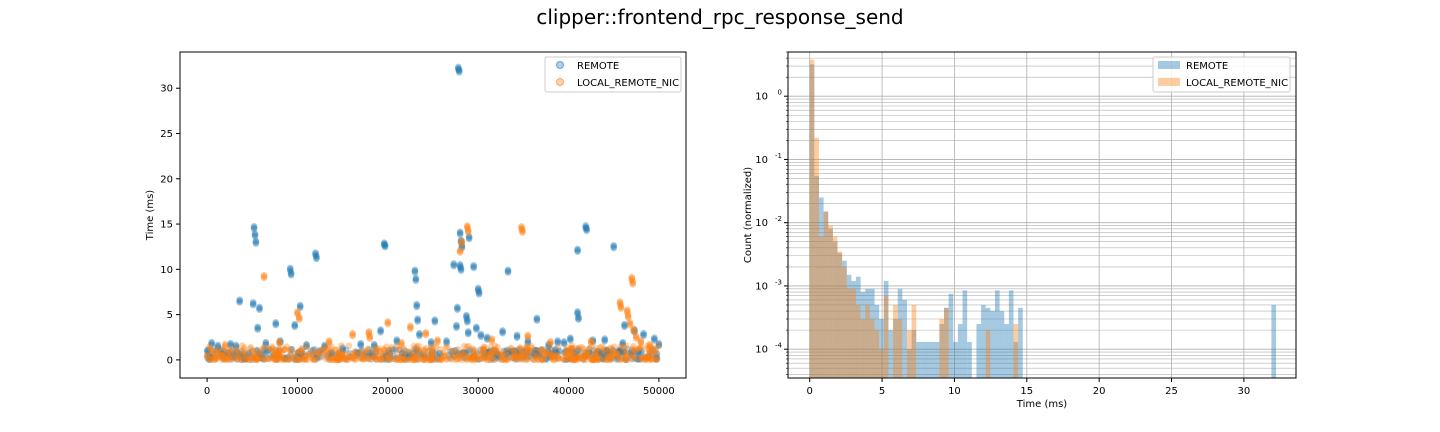  What do you see at coordinates (768, 159) in the screenshot?
I see `histogram-y-tick-label: 10 -1` at bounding box center [768, 159].